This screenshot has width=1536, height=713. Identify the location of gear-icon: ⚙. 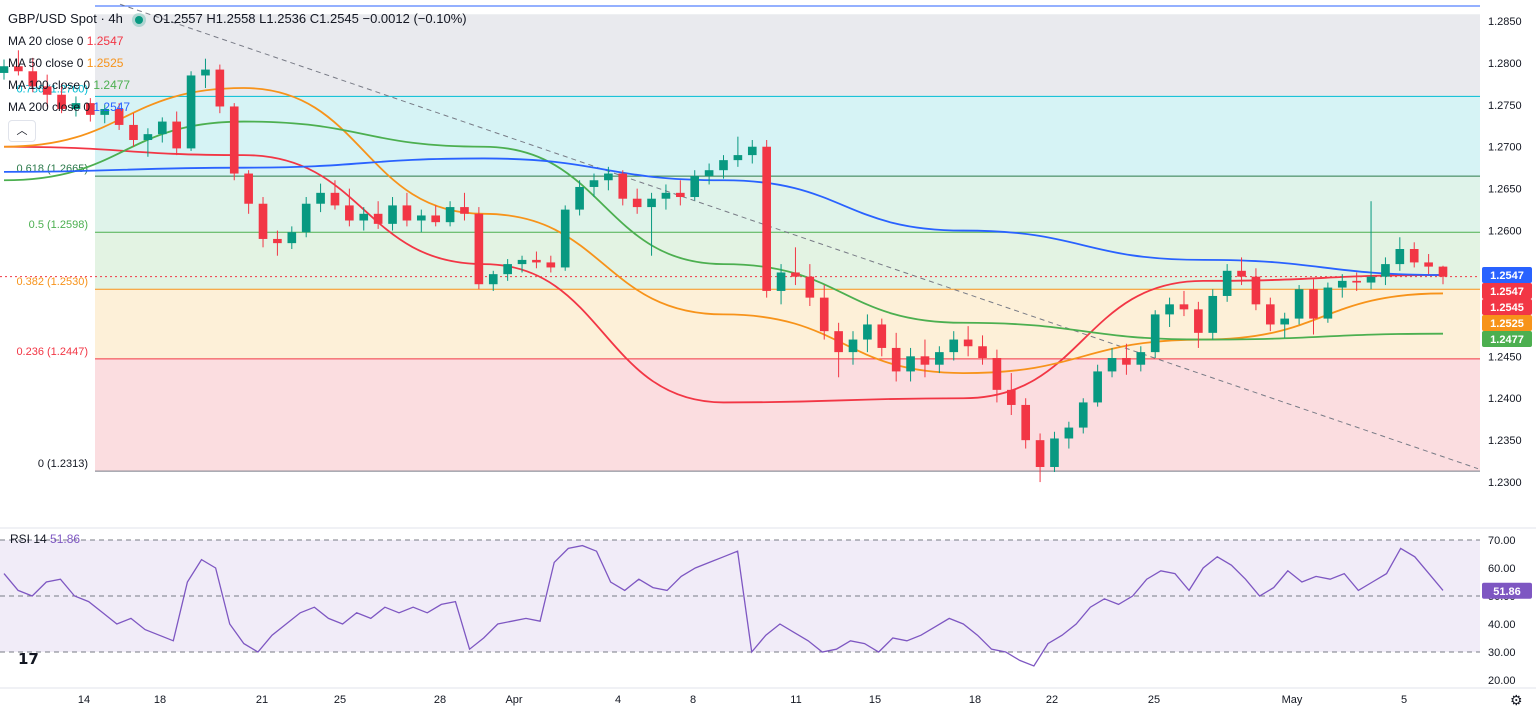
(1516, 700).